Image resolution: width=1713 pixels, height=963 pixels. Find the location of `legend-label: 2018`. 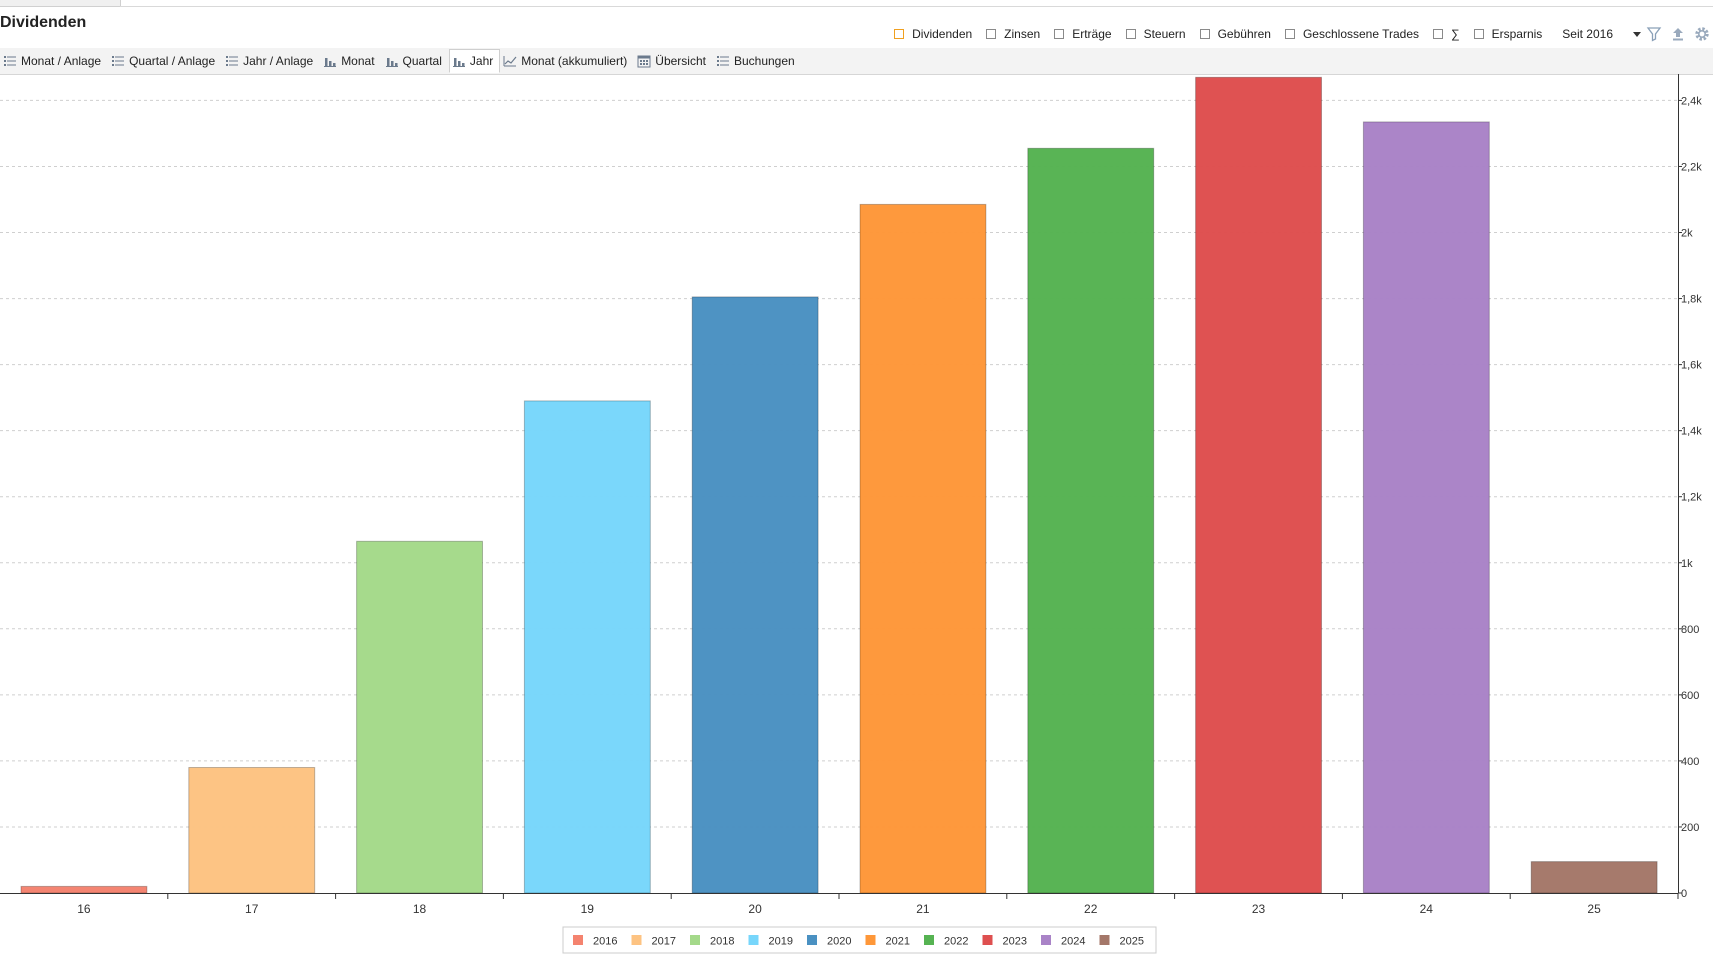

legend-label: 2018 is located at coordinates (722, 942).